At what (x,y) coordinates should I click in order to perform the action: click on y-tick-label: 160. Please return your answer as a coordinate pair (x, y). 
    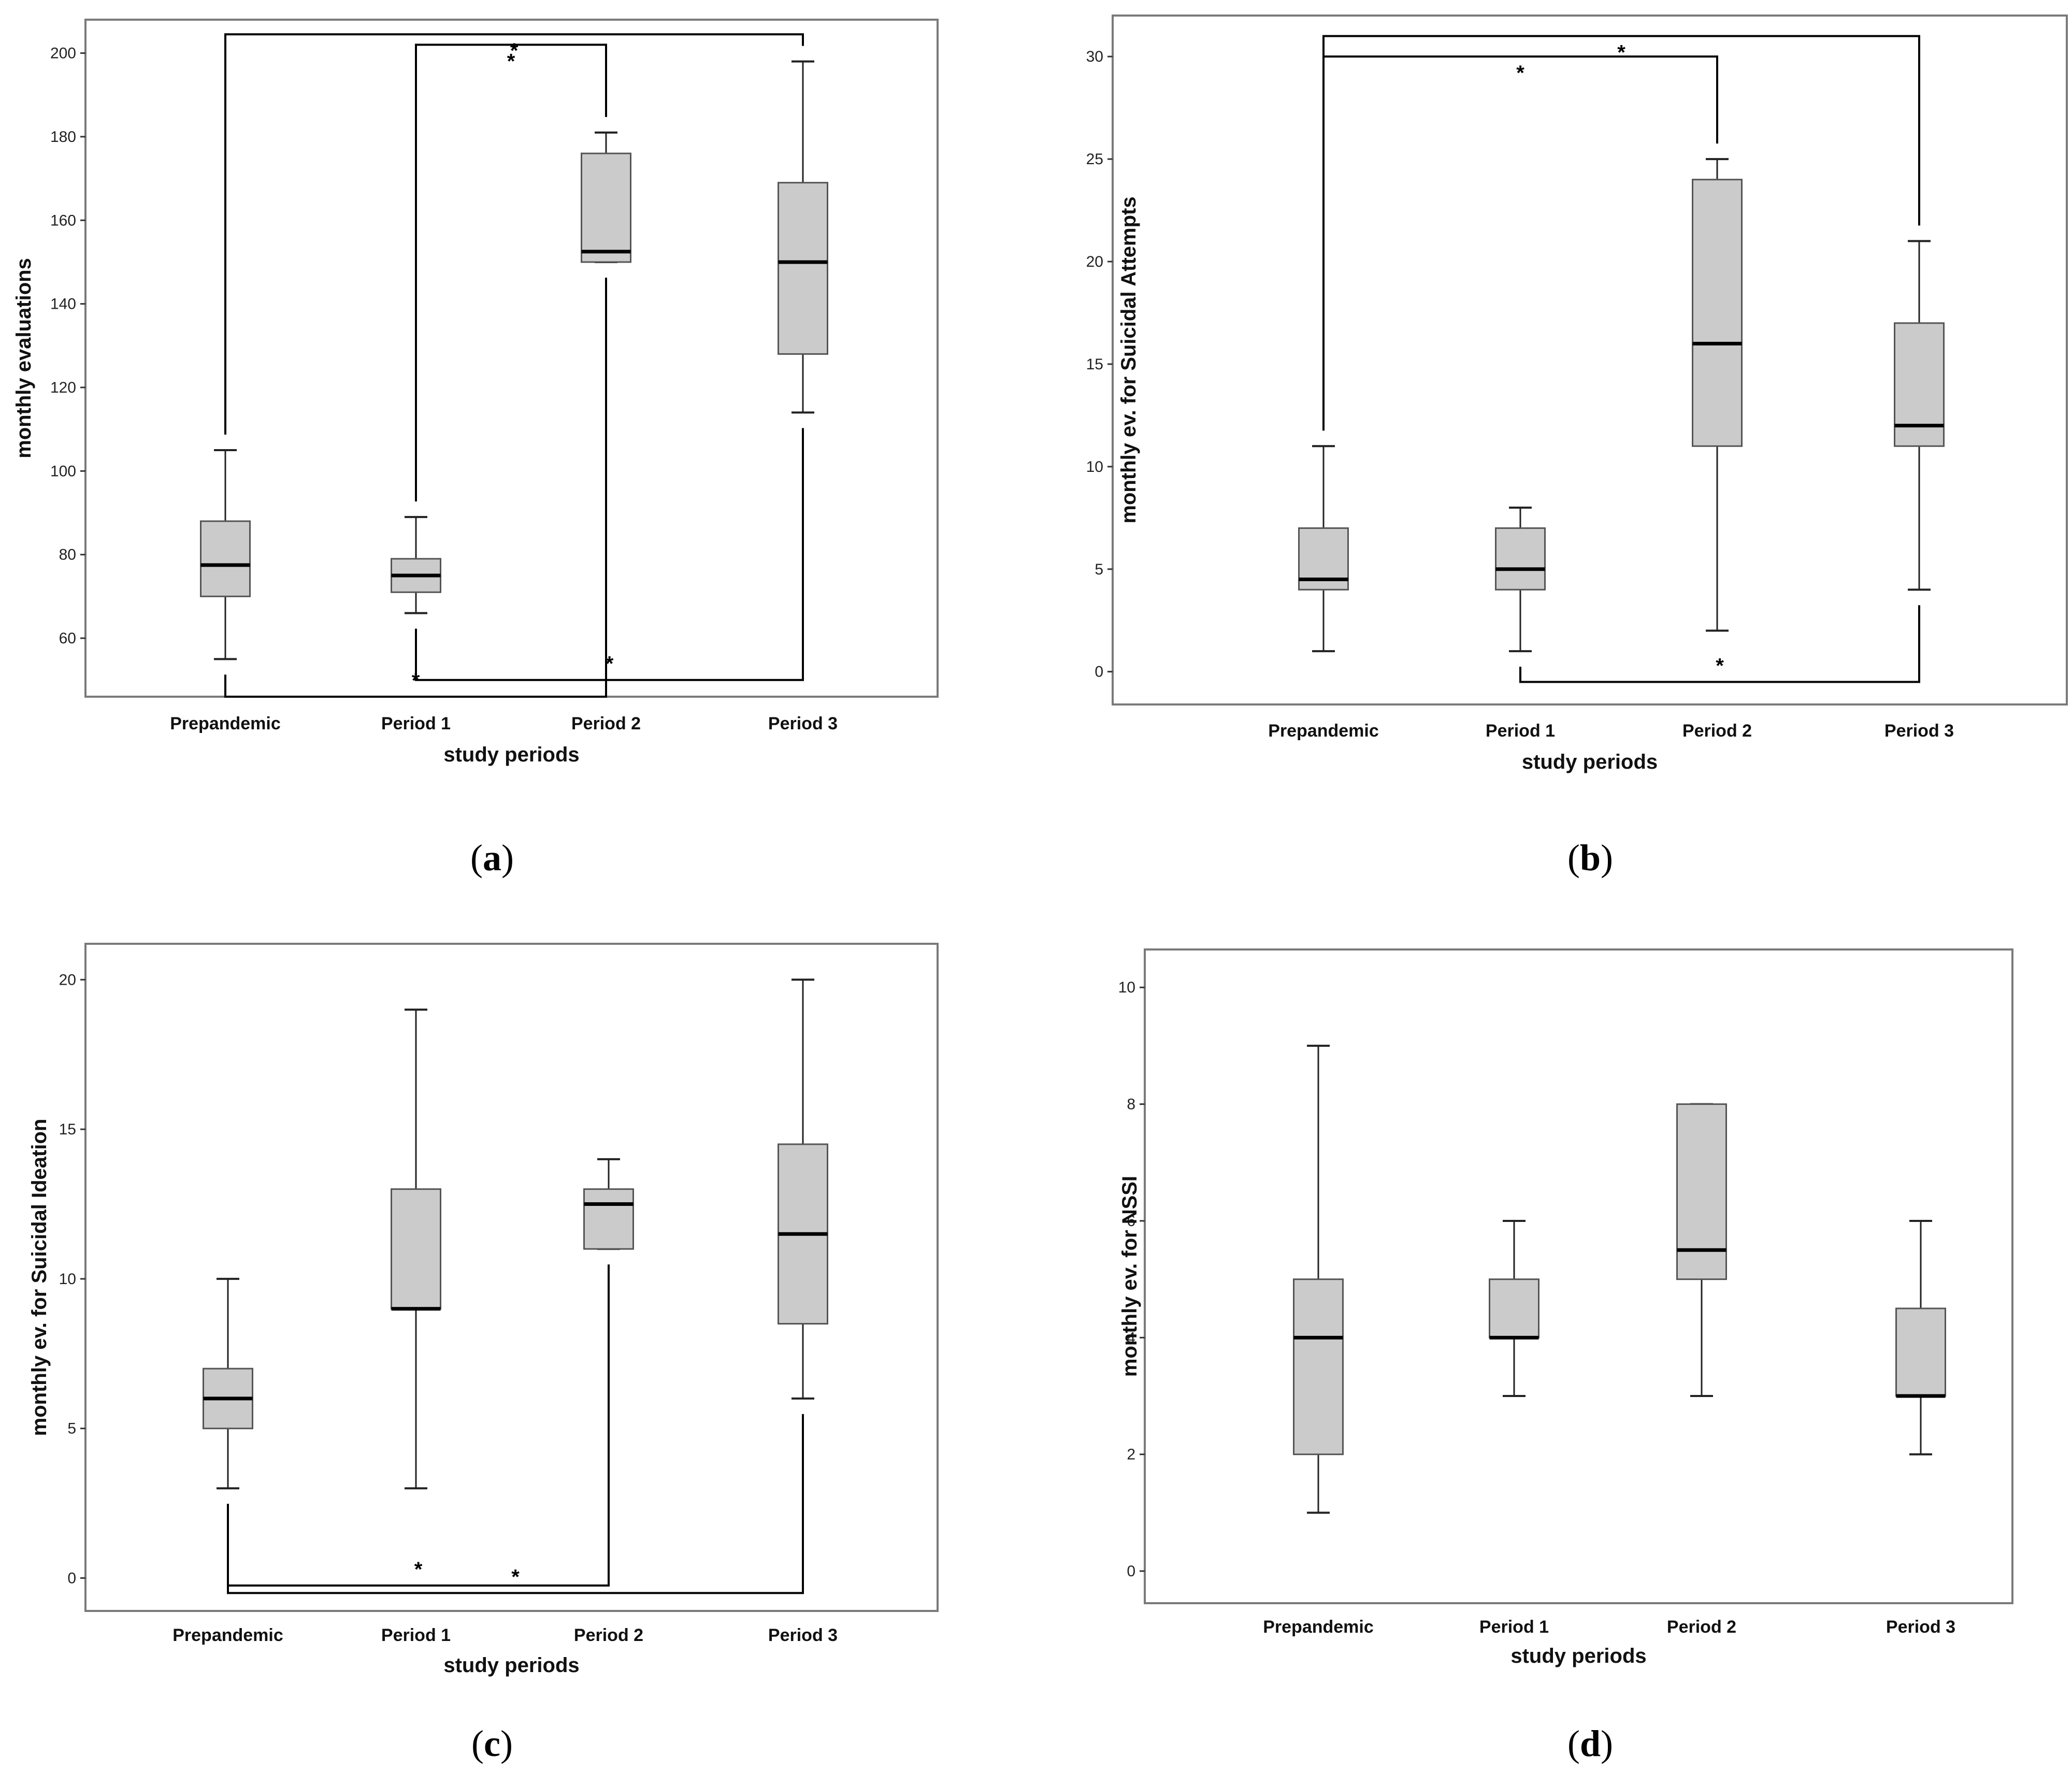
    Looking at the image, I should click on (63, 220).